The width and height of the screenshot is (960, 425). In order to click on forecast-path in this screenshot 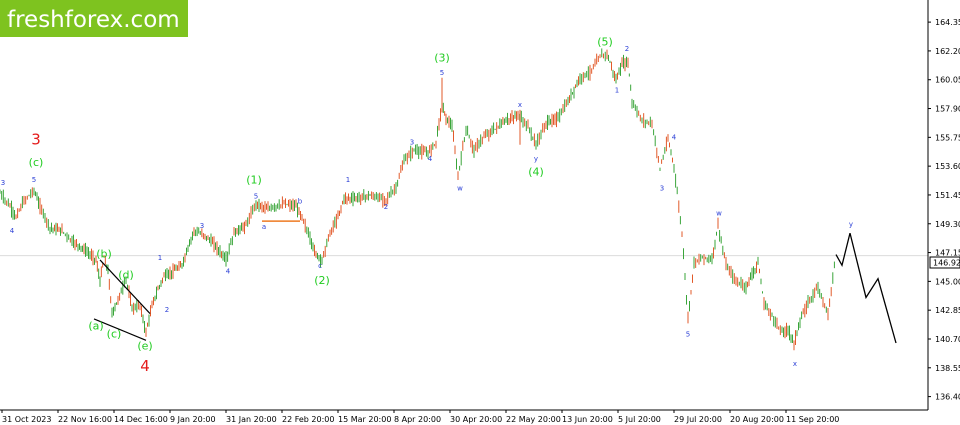, I will do `click(866, 288)`.